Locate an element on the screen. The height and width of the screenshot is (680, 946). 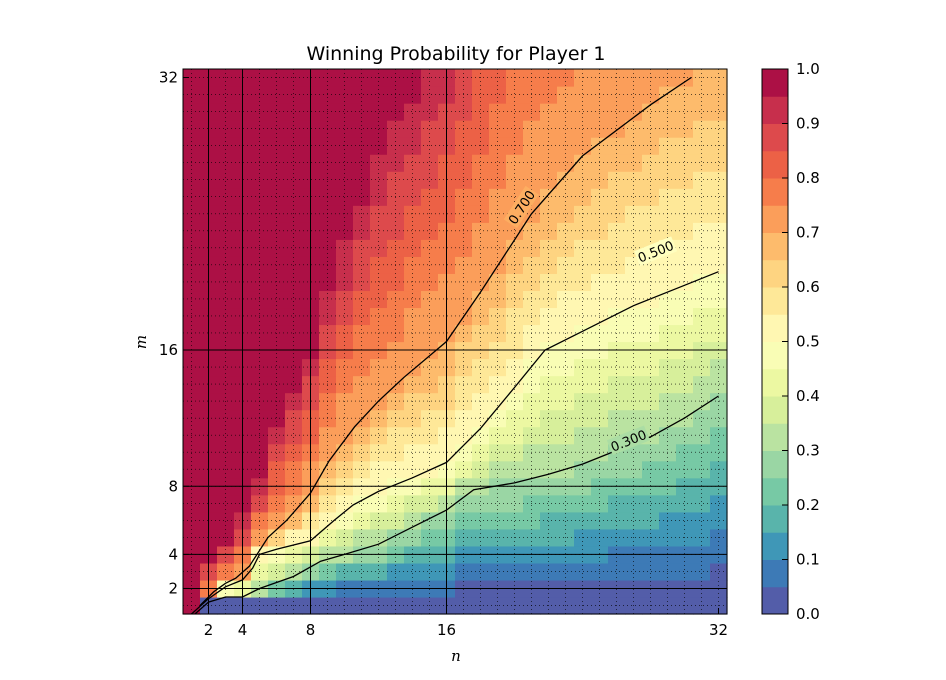
x-axis-label: n is located at coordinates (456, 656).